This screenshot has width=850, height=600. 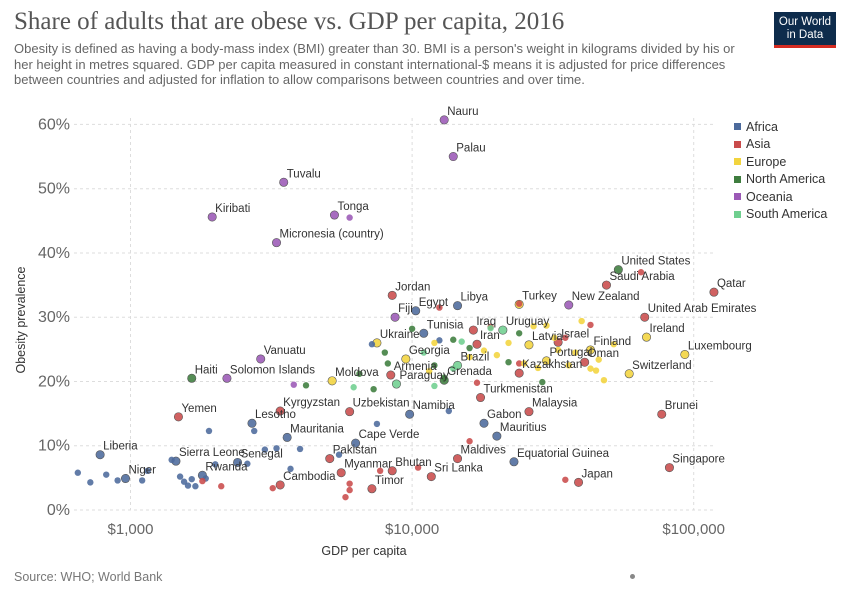 I want to click on legend-item: Africa, so click(x=780, y=127).